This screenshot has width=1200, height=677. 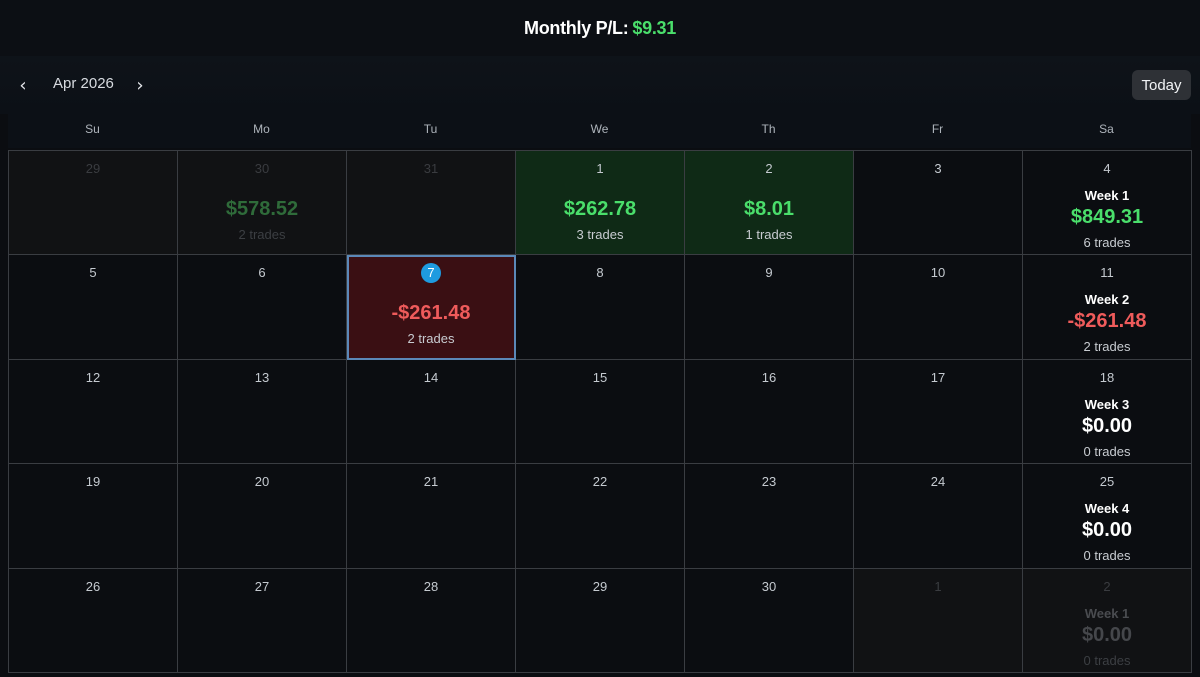 What do you see at coordinates (93, 620) in the screenshot?
I see `day-cell: 26` at bounding box center [93, 620].